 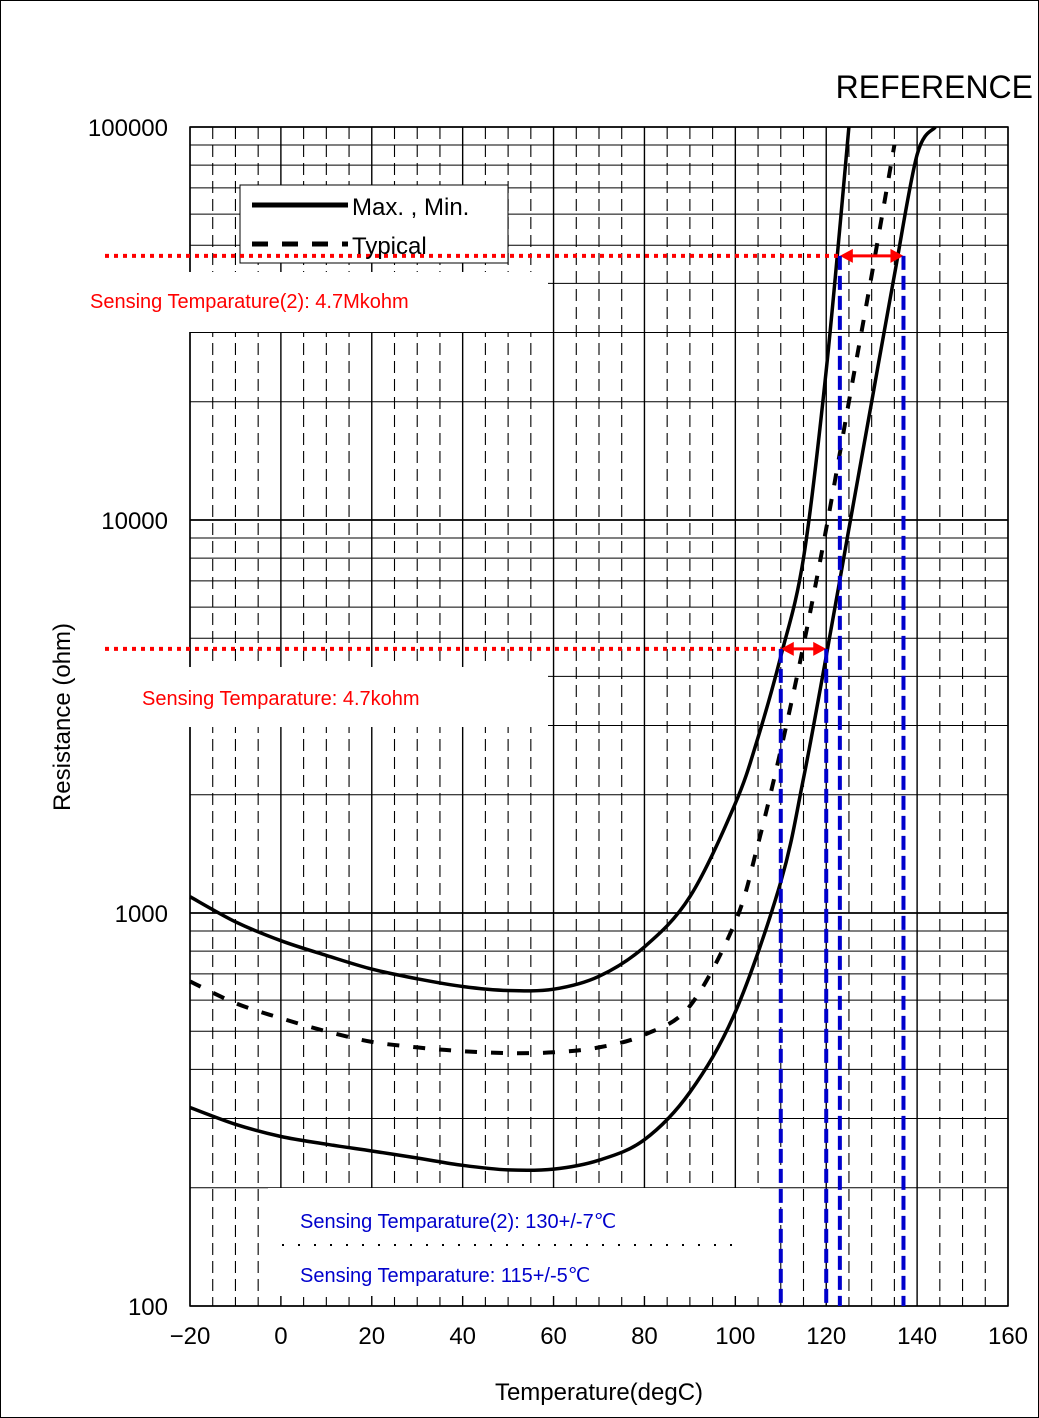 What do you see at coordinates (553, 1336) in the screenshot?
I see `x-tick-label: 60` at bounding box center [553, 1336].